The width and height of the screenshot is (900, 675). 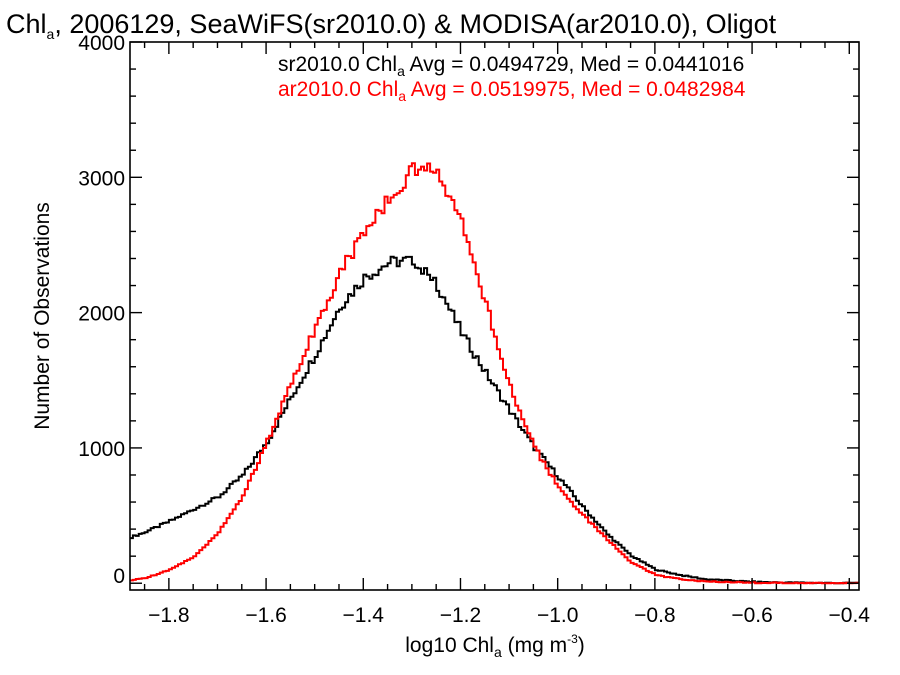 What do you see at coordinates (101, 178) in the screenshot?
I see `y-tick-label: 3000` at bounding box center [101, 178].